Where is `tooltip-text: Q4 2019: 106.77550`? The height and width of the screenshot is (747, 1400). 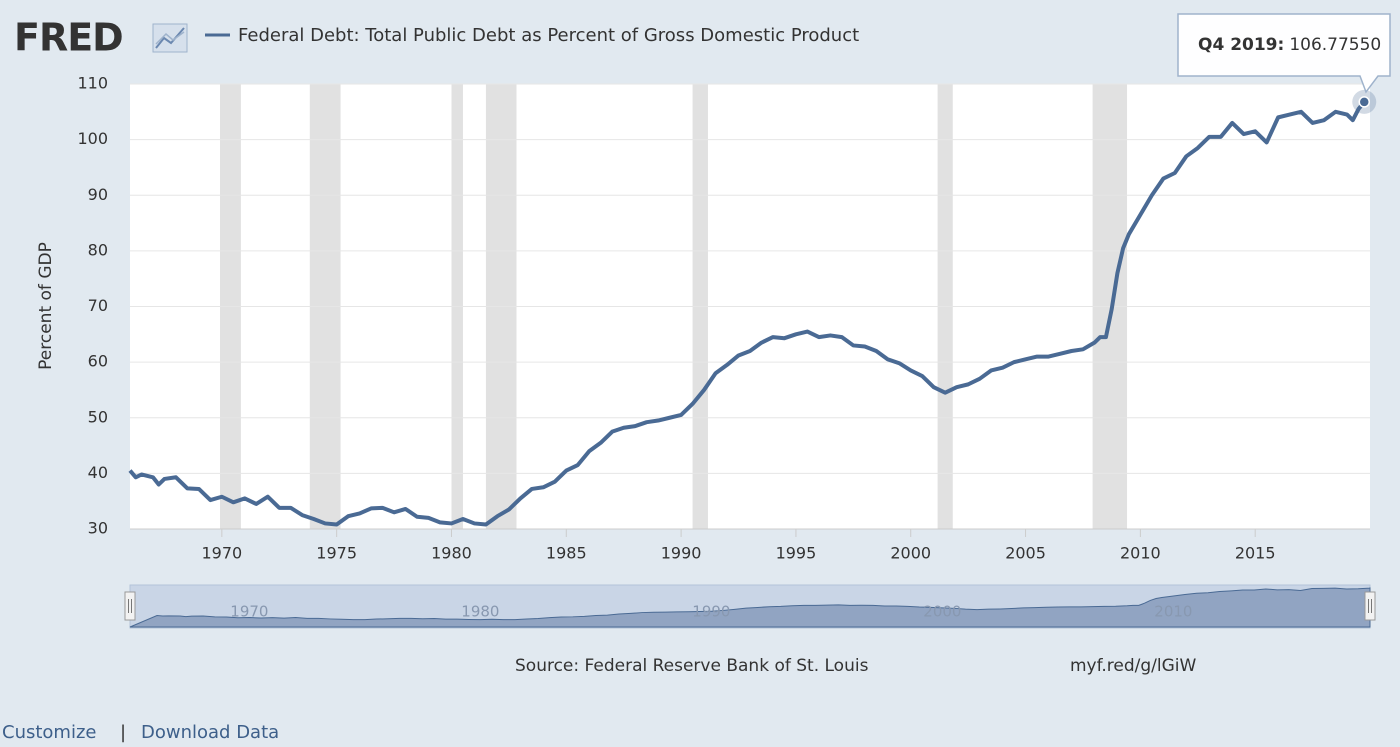 tooltip-text: Q4 2019: 106.77550 is located at coordinates (1289, 45).